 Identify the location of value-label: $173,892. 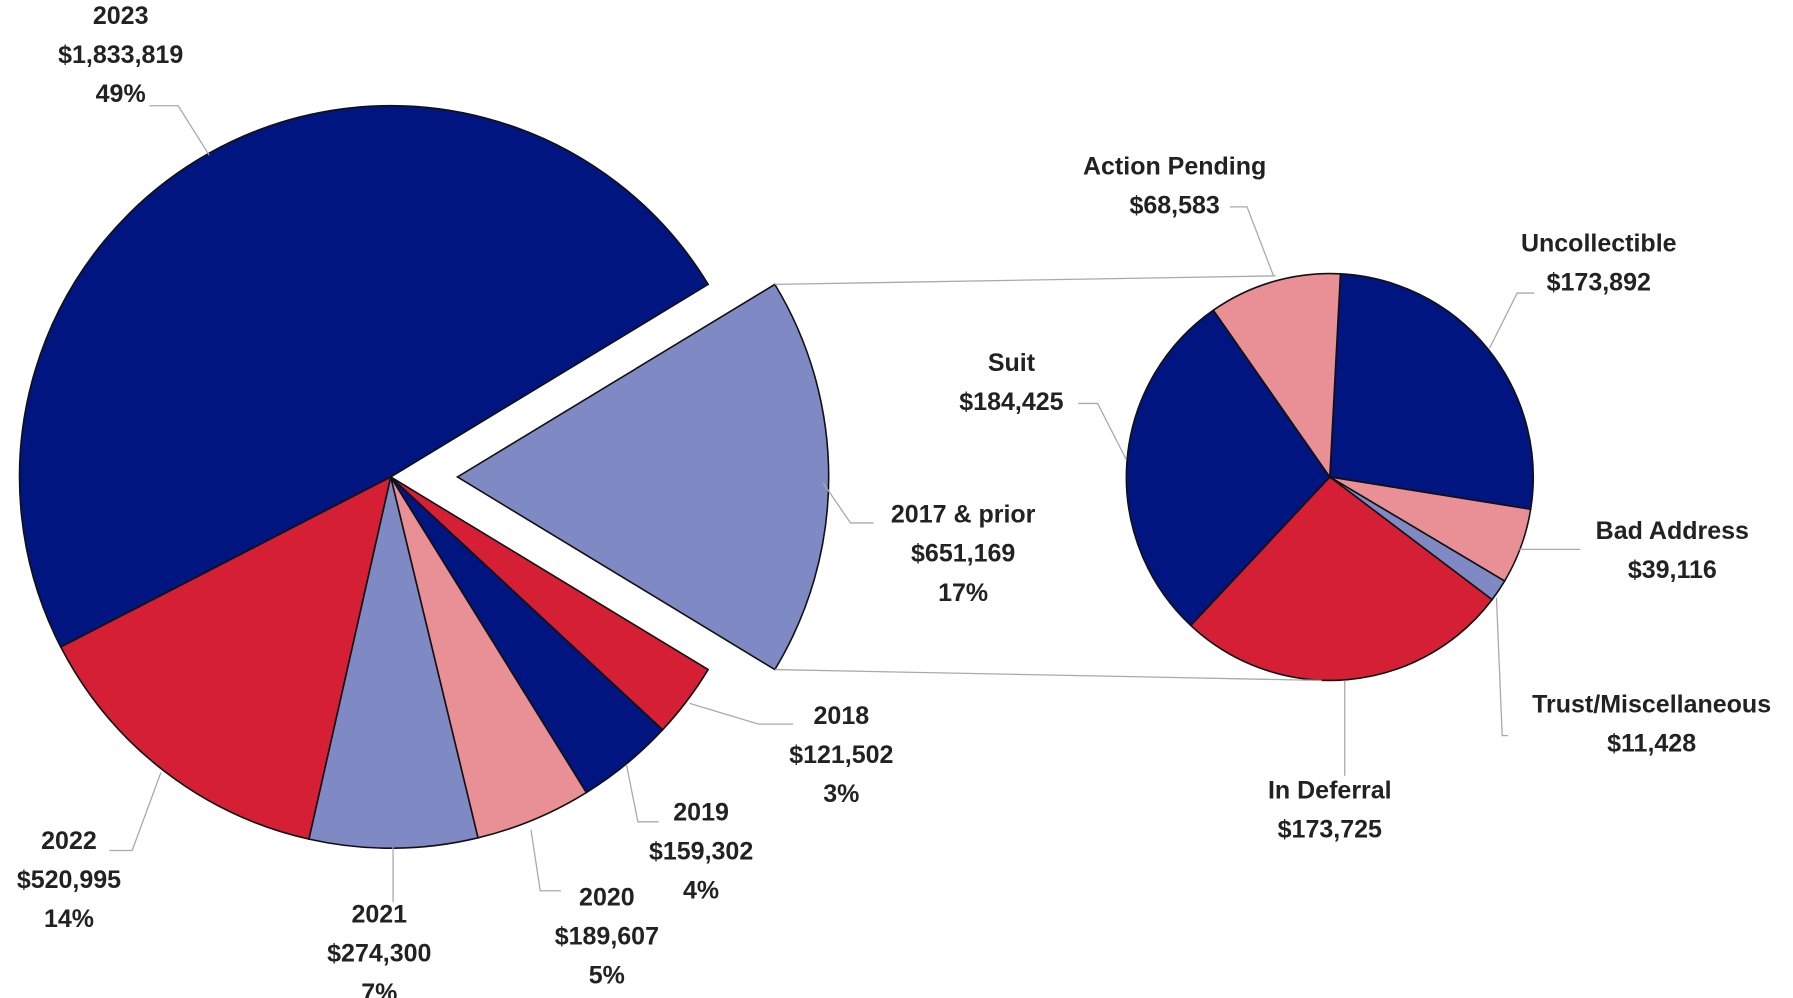
(1599, 283).